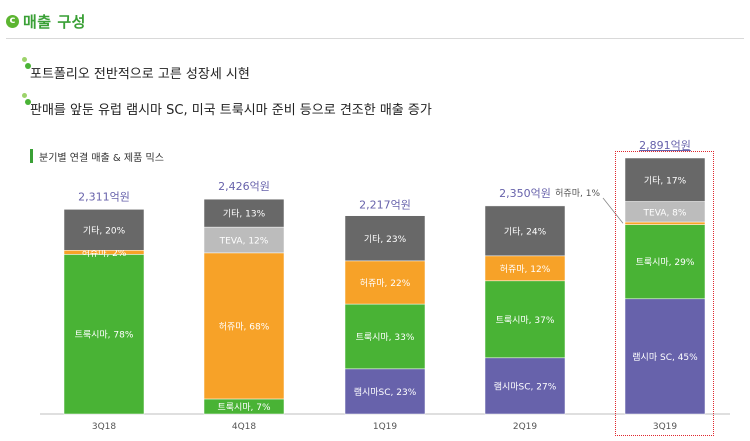  I want to click on segment-label: 허쥬마, 12%, so click(525, 269).